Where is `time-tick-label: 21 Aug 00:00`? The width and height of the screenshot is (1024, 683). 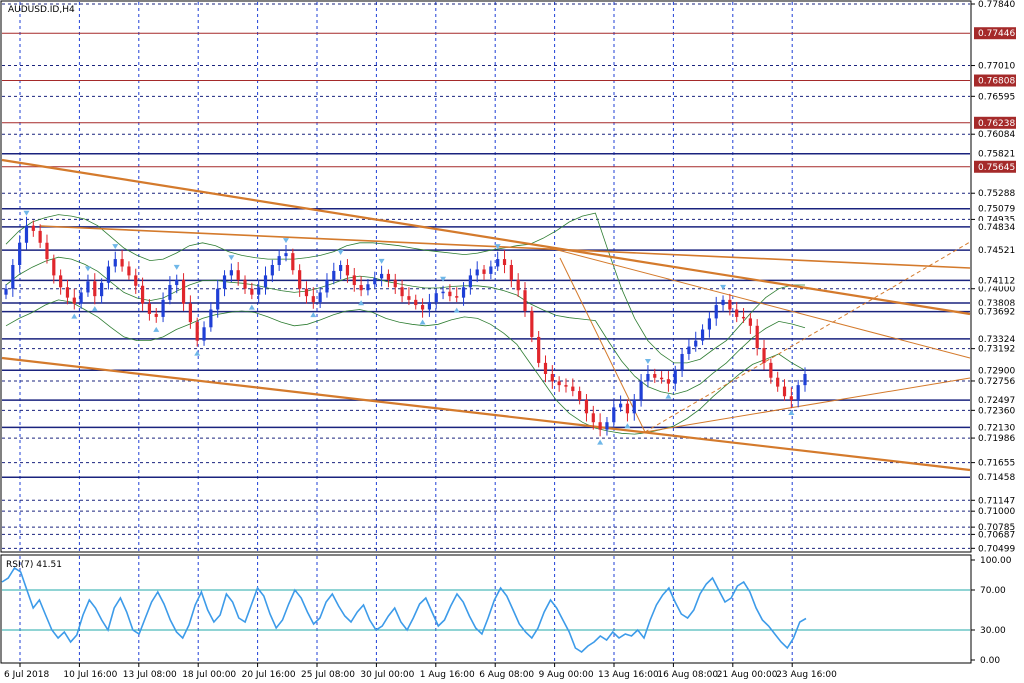
time-tick-label: 21 Aug 00:00 is located at coordinates (747, 675).